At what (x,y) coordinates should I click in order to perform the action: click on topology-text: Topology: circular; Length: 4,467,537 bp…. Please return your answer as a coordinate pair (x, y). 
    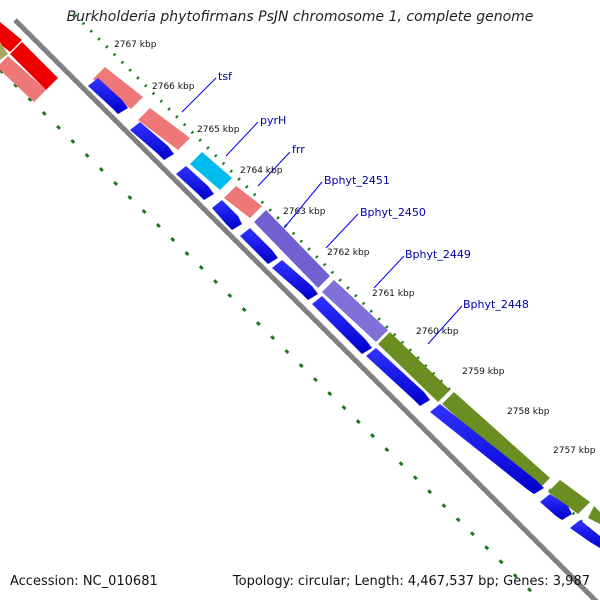
    Looking at the image, I should click on (411, 581).